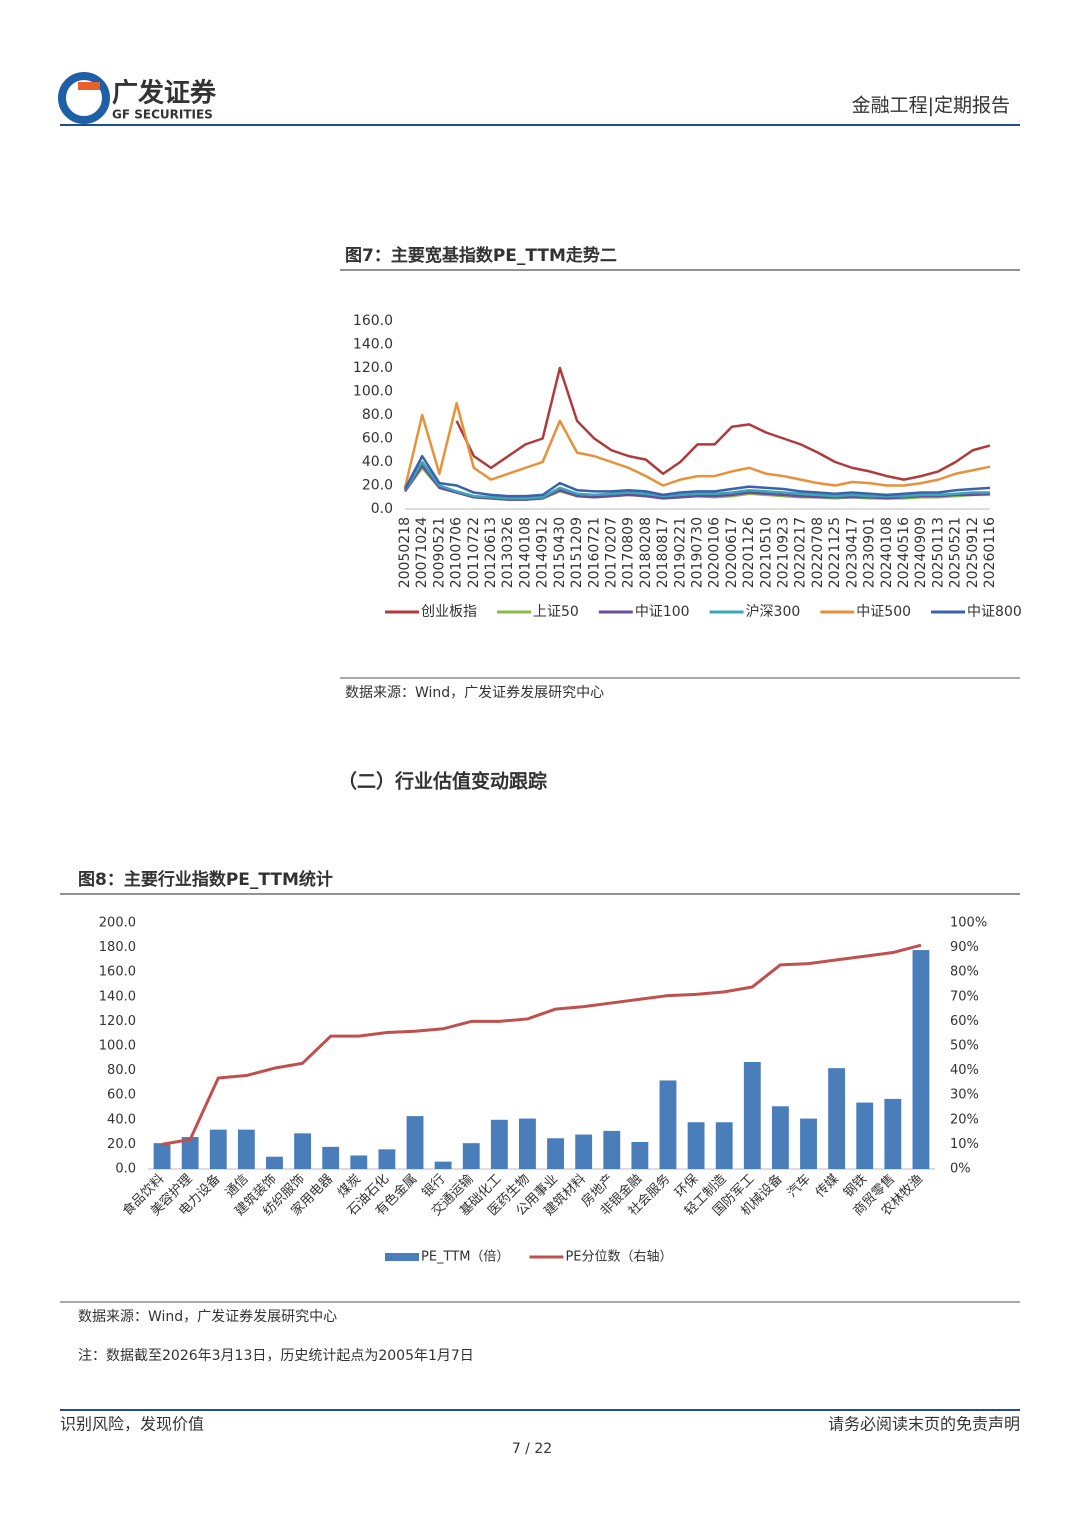  Describe the element at coordinates (457, 552) in the screenshot. I see `x-tick-label: 20100706` at that location.